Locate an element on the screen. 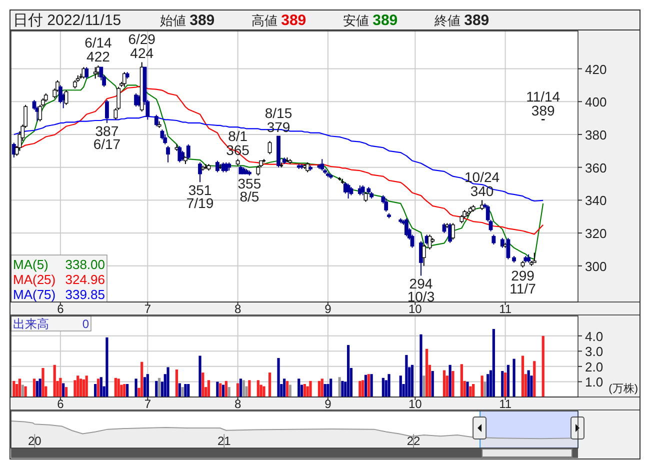 The height and width of the screenshot is (470, 653). y-tick-label: 360 is located at coordinates (596, 168).